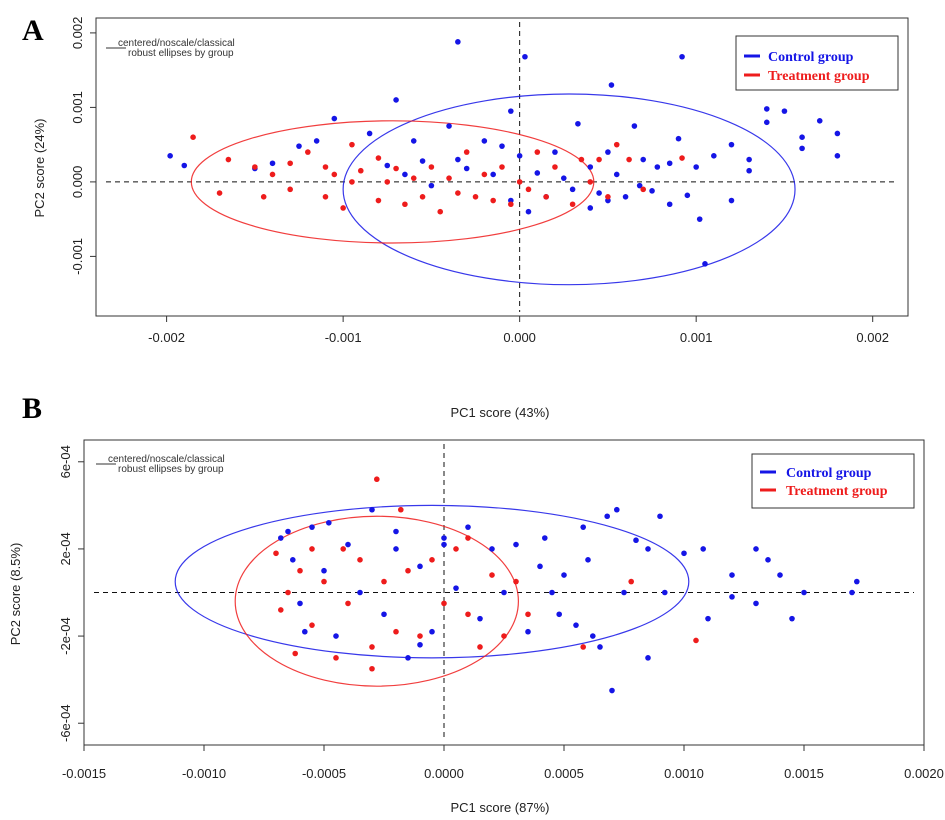 The width and height of the screenshot is (945, 820). What do you see at coordinates (77, 182) in the screenshot?
I see `y-tick-label: 0.000` at bounding box center [77, 182].